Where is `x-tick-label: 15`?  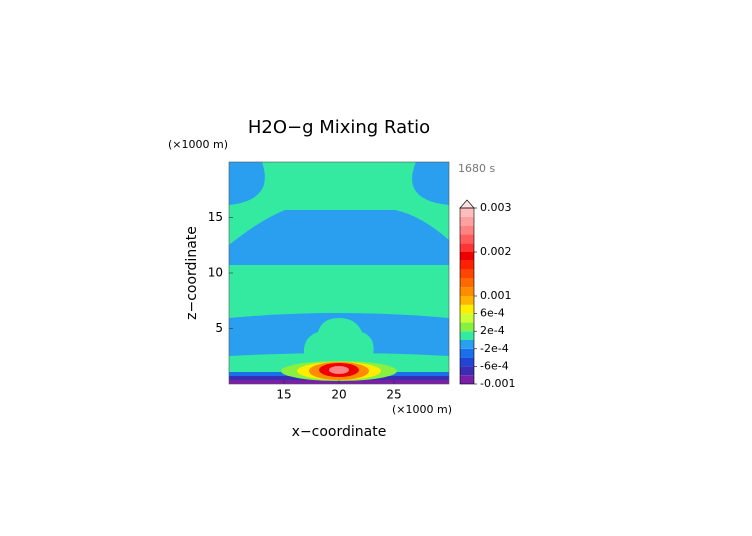 x-tick-label: 15 is located at coordinates (283, 395).